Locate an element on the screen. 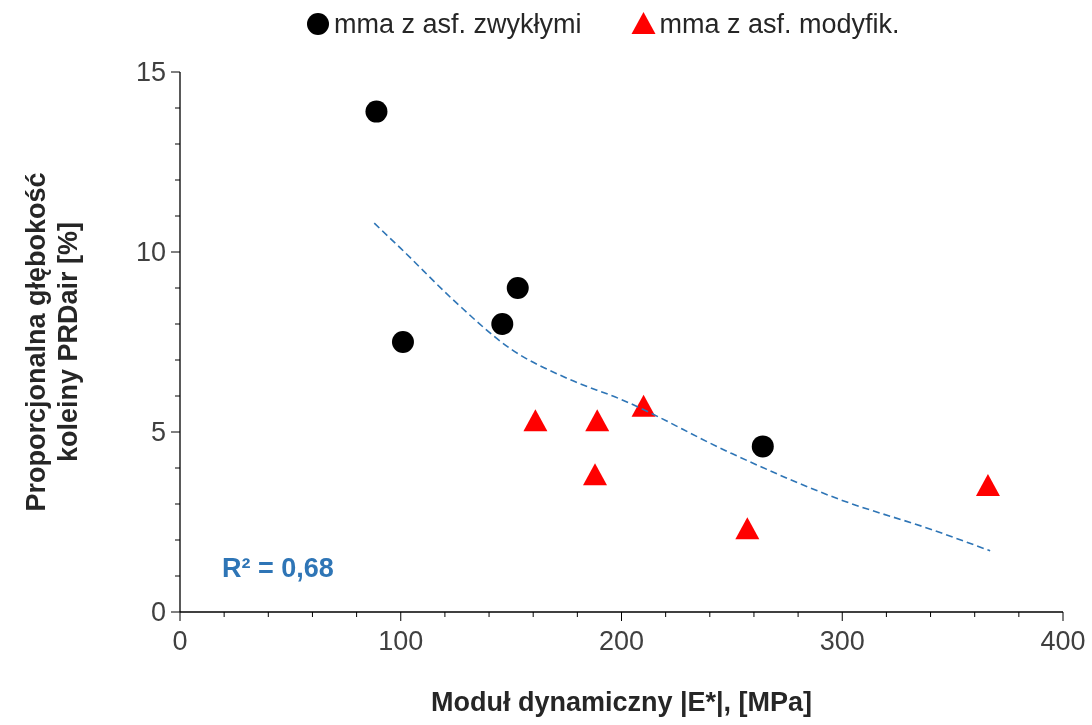 This screenshot has height=725, width=1092. annotation: R² = 0,68 is located at coordinates (278, 568).